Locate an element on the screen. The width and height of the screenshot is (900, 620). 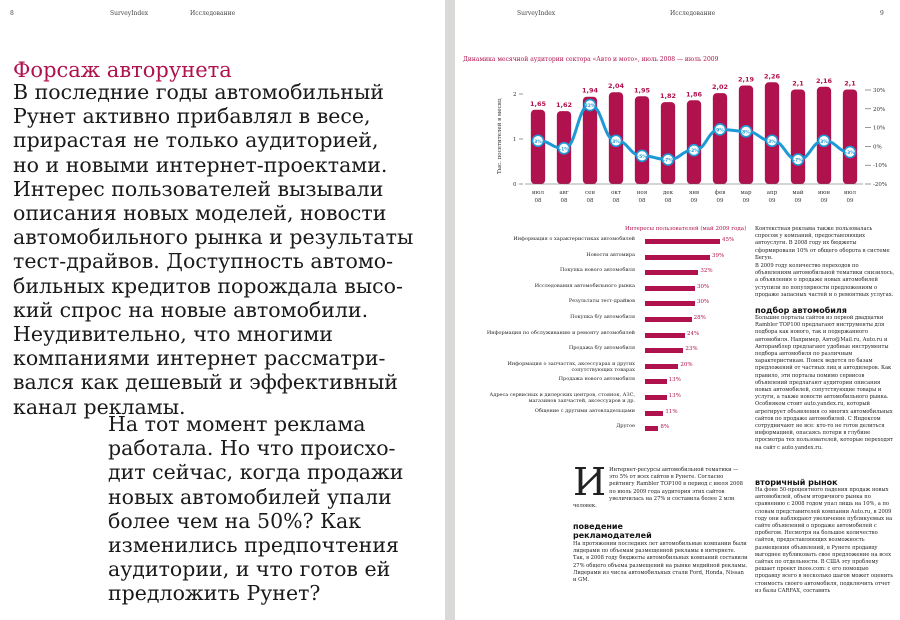
x-tick-label: июн is located at coordinates (824, 193).